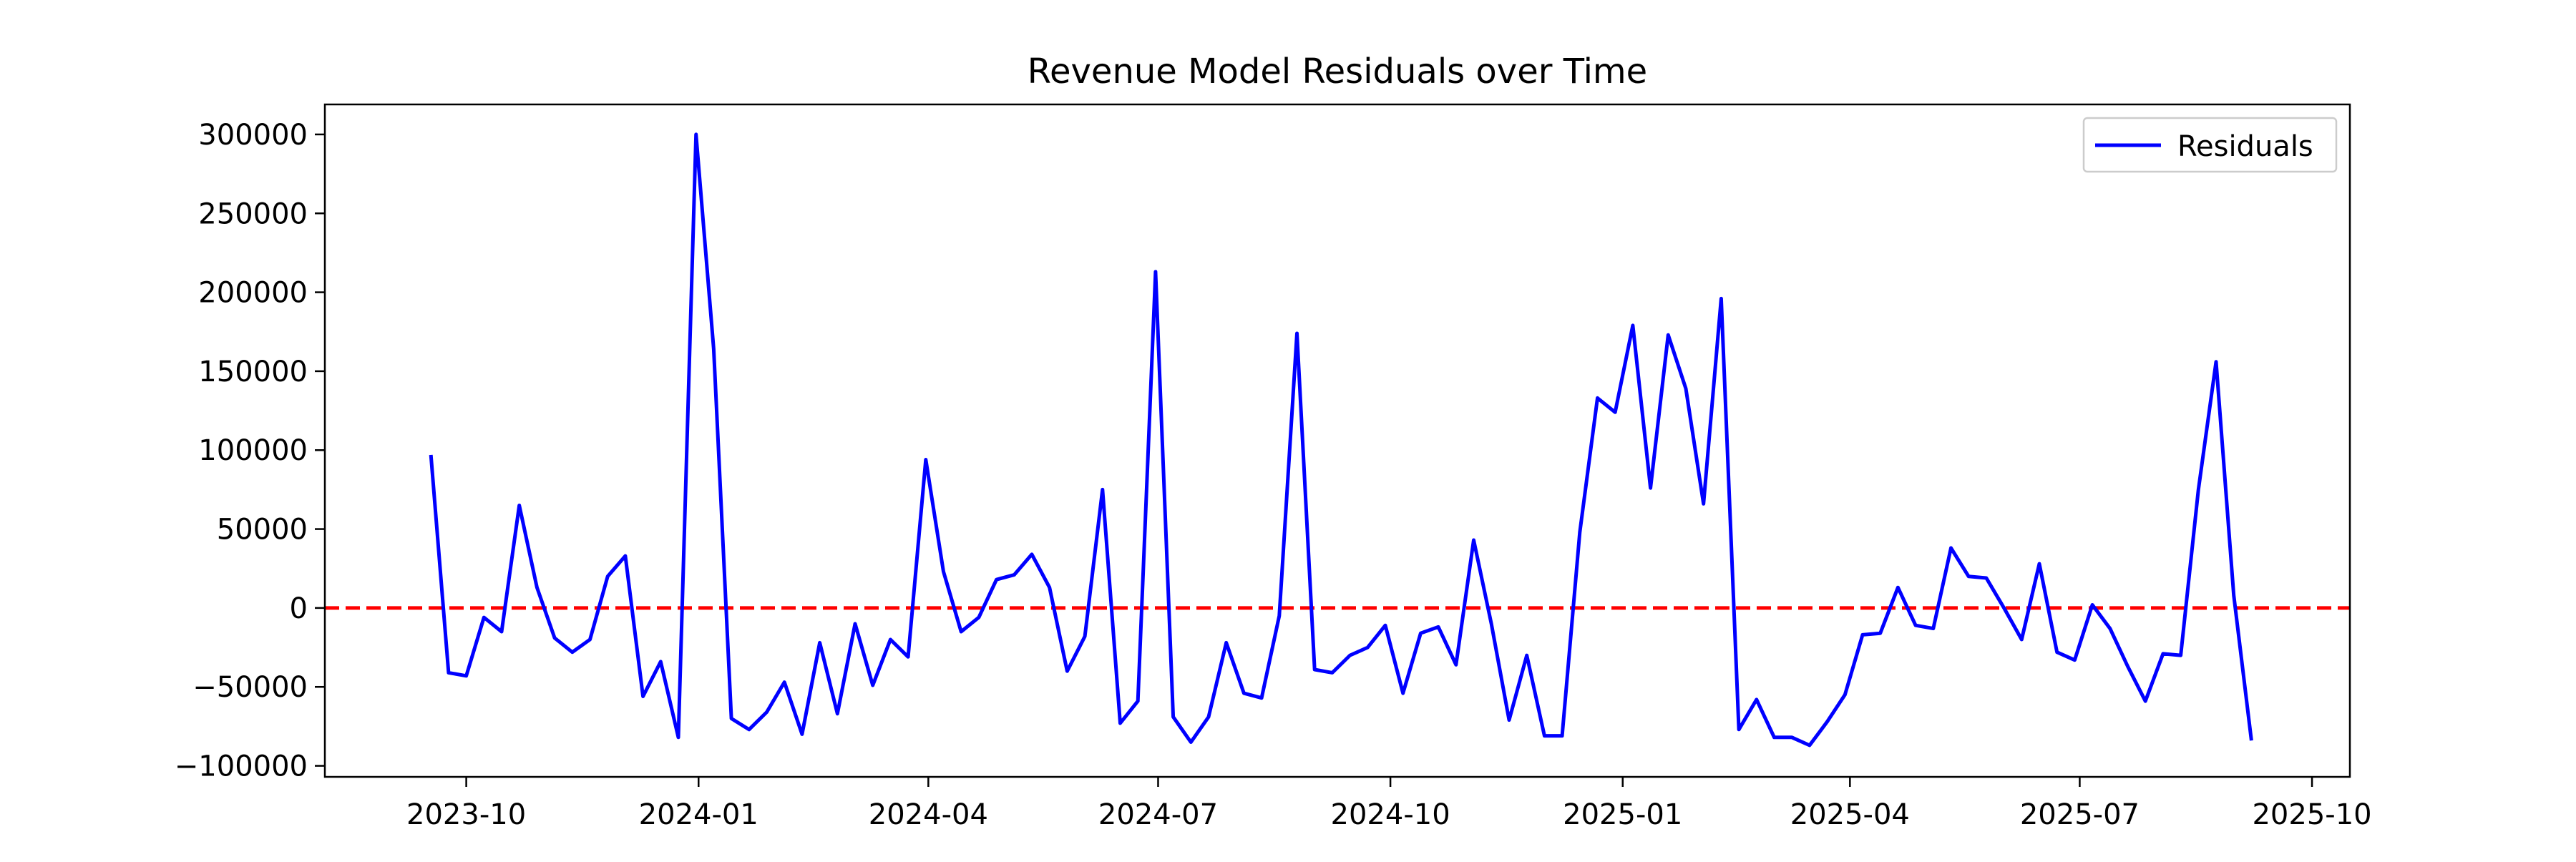 The image size is (2576, 862). Describe the element at coordinates (1158, 815) in the screenshot. I see `x-tick-label: 2024-07` at that location.